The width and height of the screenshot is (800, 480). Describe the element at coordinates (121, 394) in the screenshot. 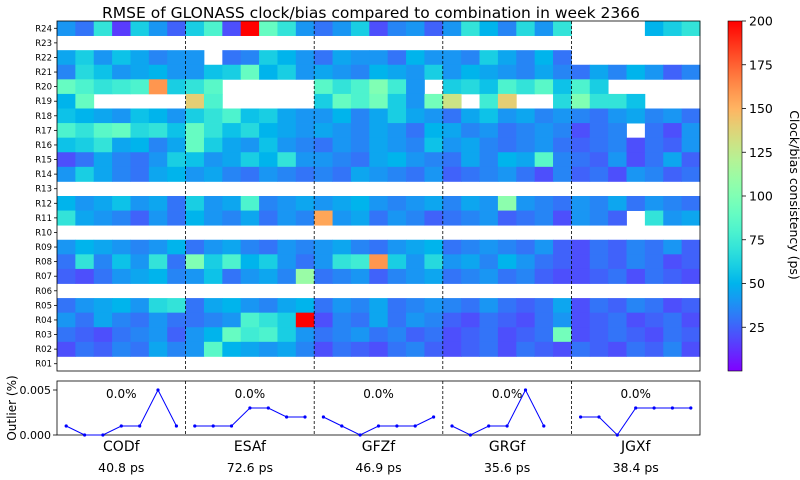

I see `outlier-percent-label: 0.0%` at that location.